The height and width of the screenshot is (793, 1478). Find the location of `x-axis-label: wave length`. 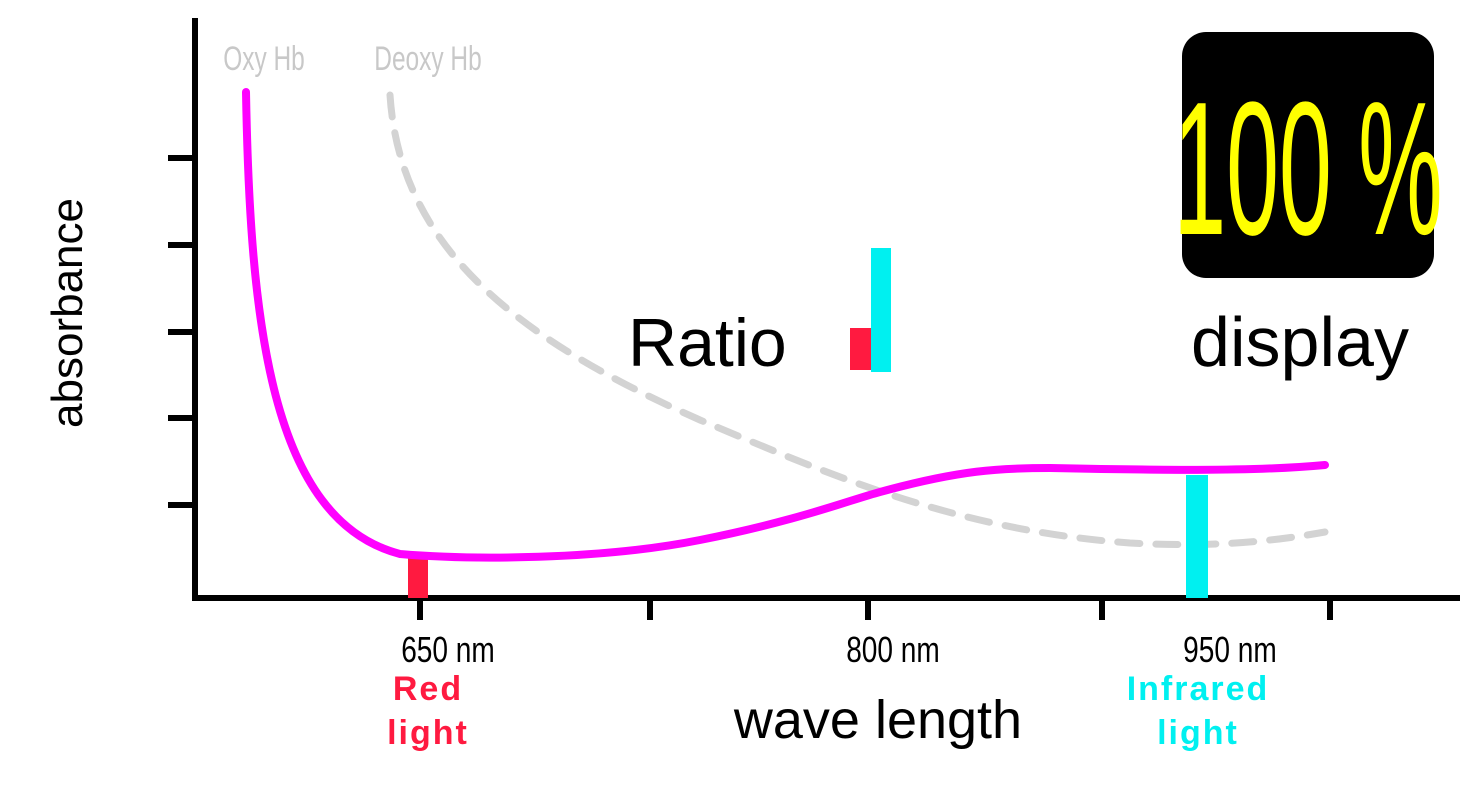

x-axis-label: wave length is located at coordinates (877, 720).